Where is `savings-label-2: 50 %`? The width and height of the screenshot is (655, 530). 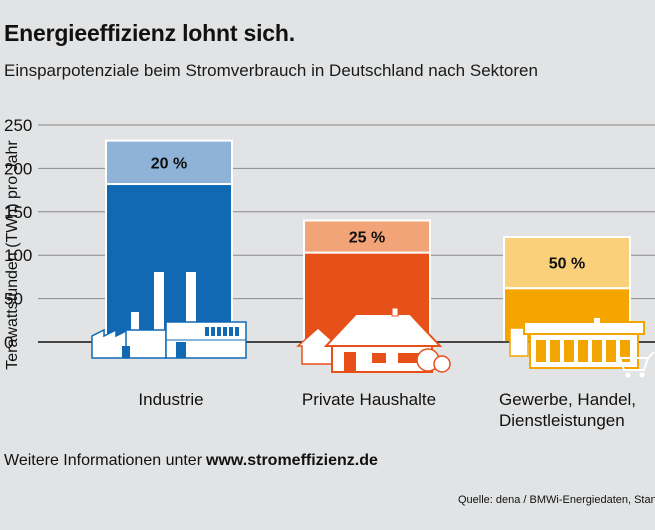
savings-label-2: 50 % is located at coordinates (567, 264).